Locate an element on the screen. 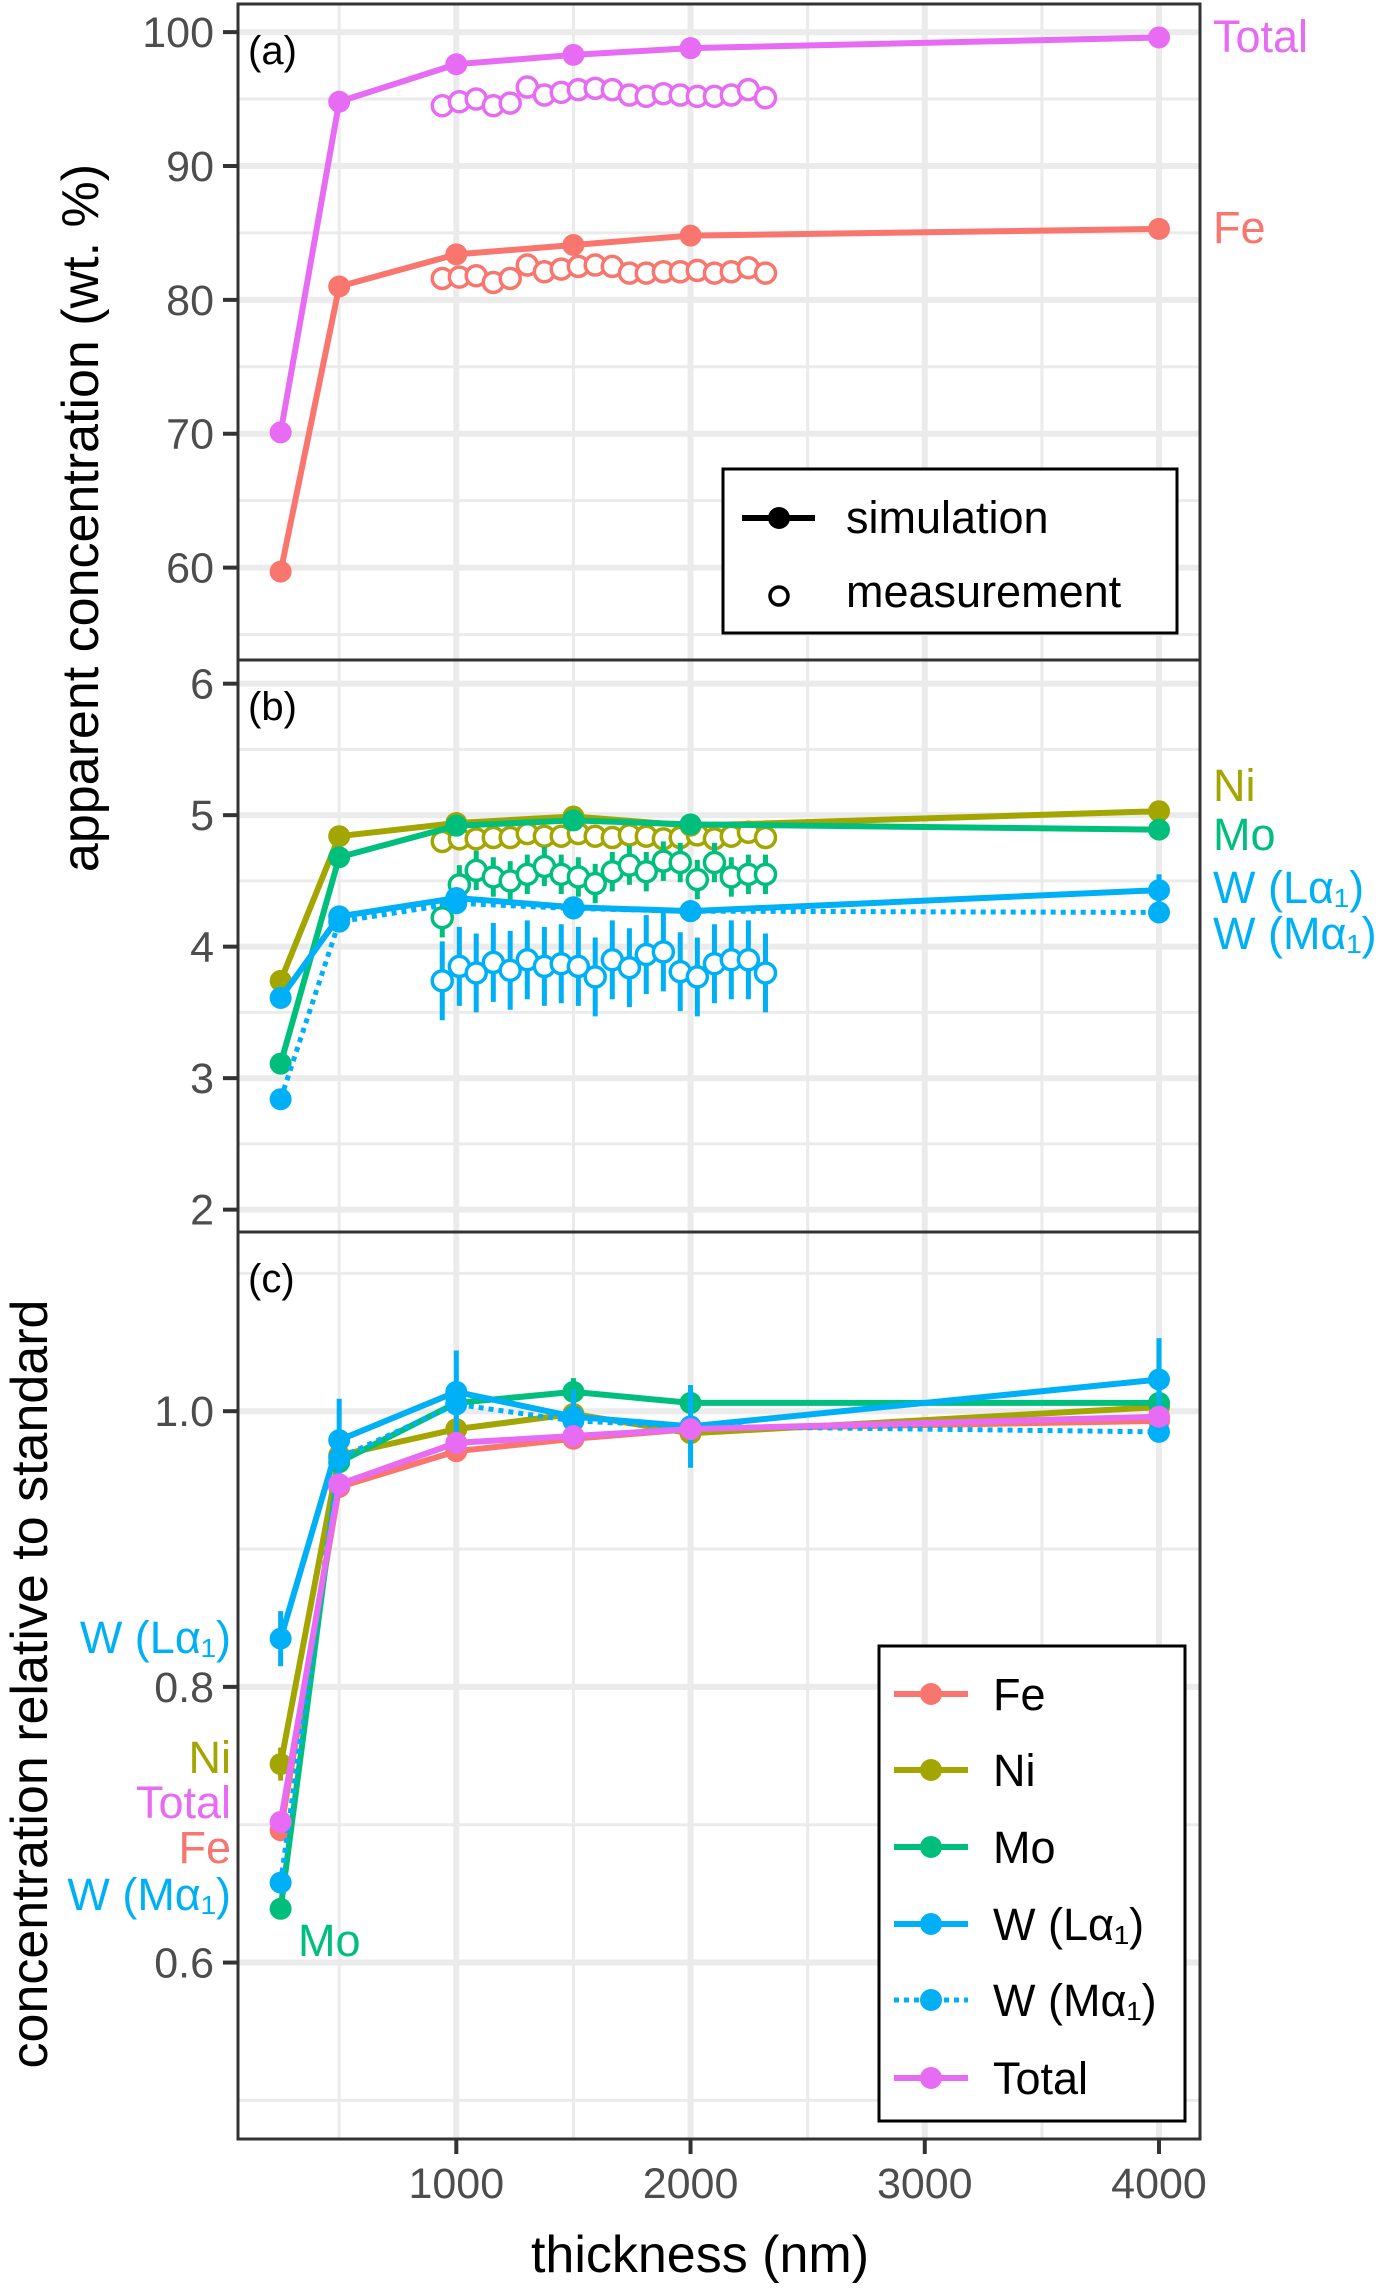  simulation-line-wm is located at coordinates (719, 1000).